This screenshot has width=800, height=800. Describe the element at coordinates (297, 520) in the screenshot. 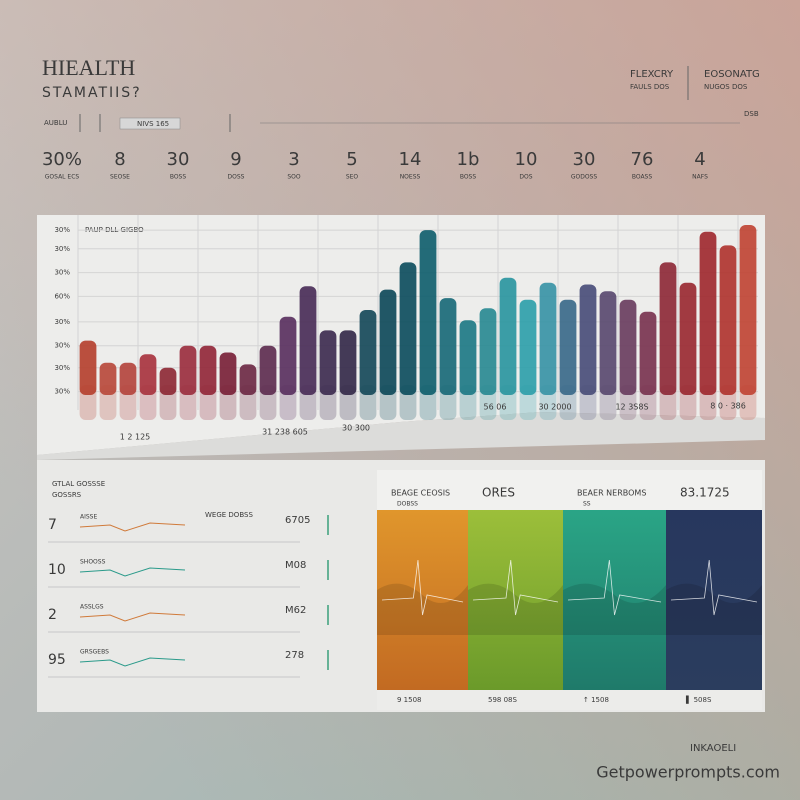

I see `row-value: 6705` at that location.